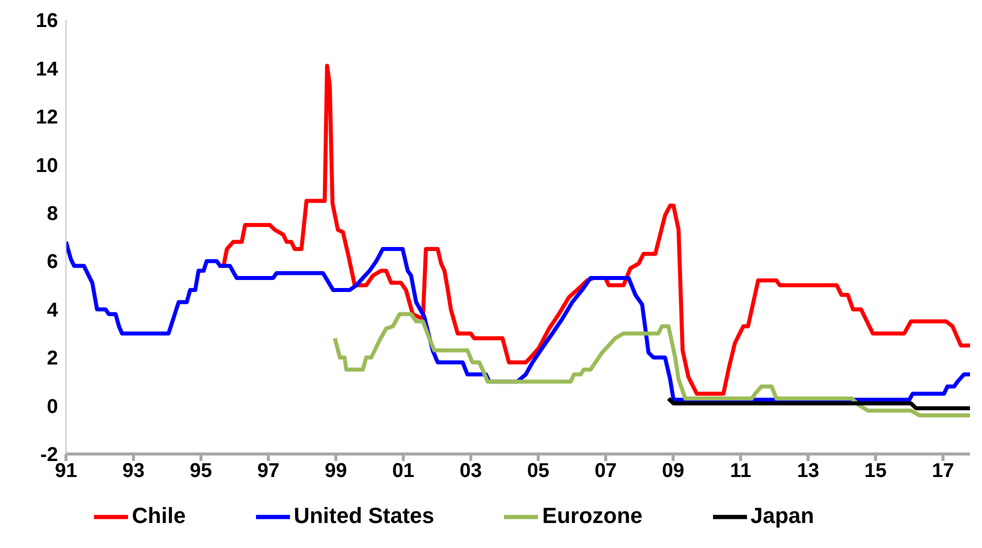 The height and width of the screenshot is (548, 982). I want to click on line-series, so click(651, 365).